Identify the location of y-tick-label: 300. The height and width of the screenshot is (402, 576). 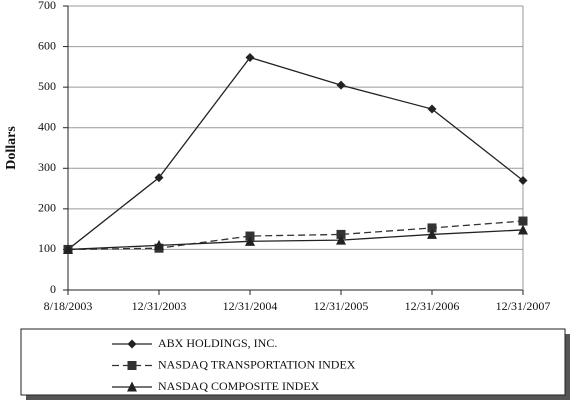
(47, 167).